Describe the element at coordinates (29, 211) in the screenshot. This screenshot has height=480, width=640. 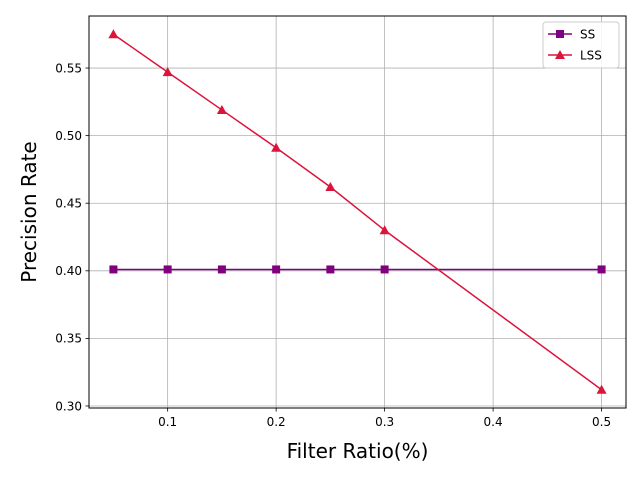
I see `y-axis-label: Precision Rate` at that location.